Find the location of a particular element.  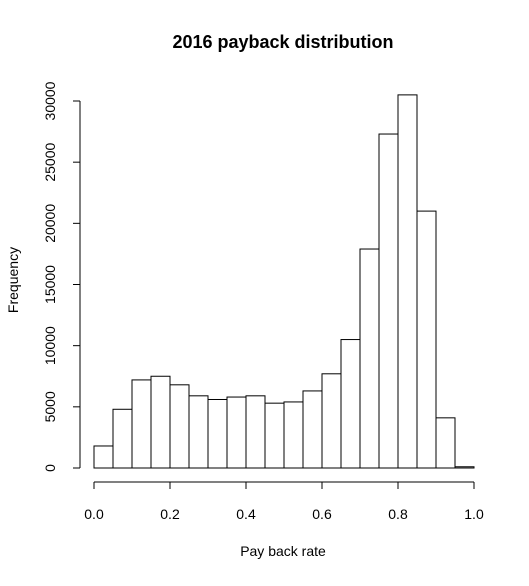

x-tick-label: 0.0 is located at coordinates (94, 514).